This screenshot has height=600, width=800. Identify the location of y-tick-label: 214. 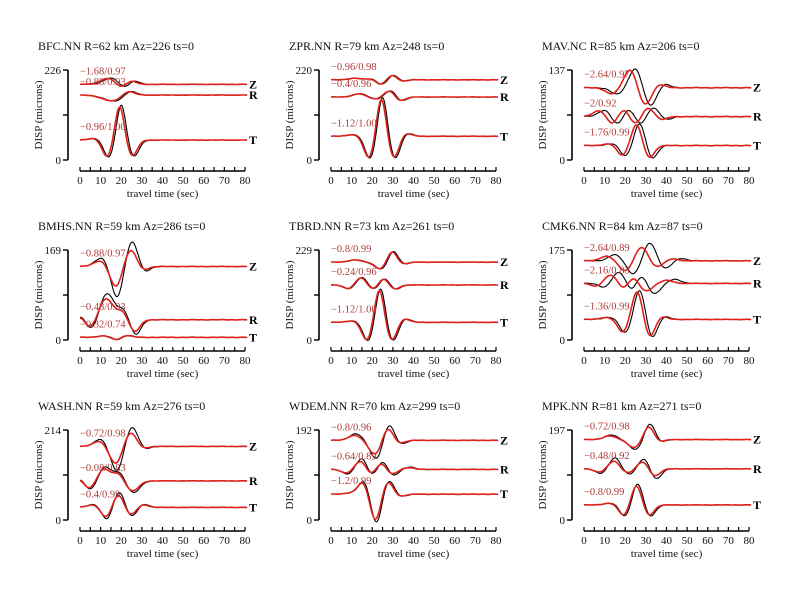
(53, 431).